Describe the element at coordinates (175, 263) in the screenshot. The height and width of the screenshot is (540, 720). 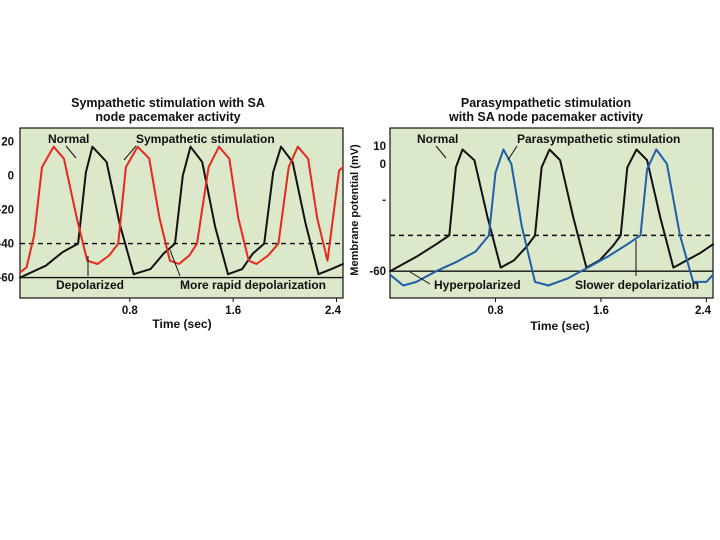
I see `rapid-depolarization-pointer` at that location.